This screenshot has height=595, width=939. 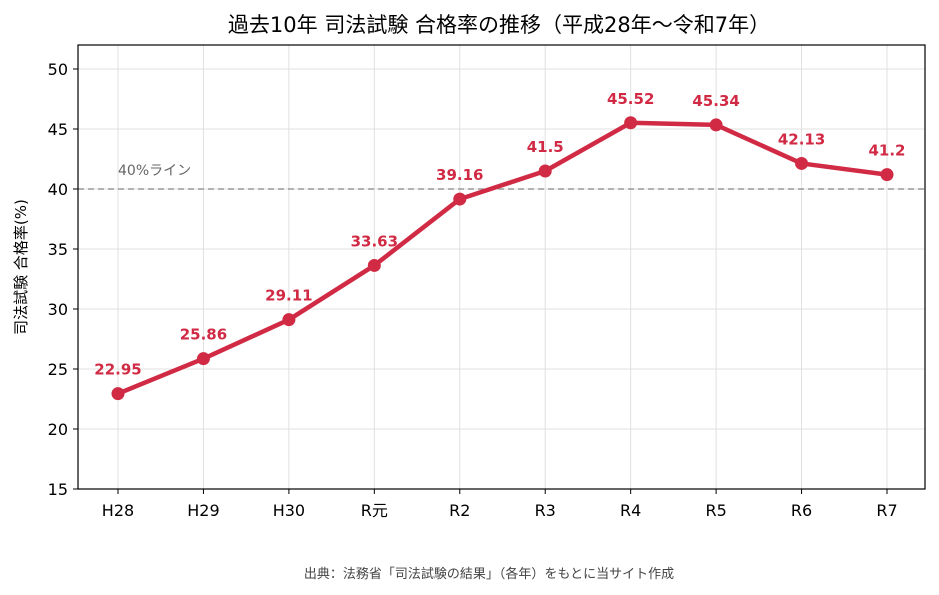 What do you see at coordinates (545, 147) in the screenshot?
I see `data-label: 41.5` at bounding box center [545, 147].